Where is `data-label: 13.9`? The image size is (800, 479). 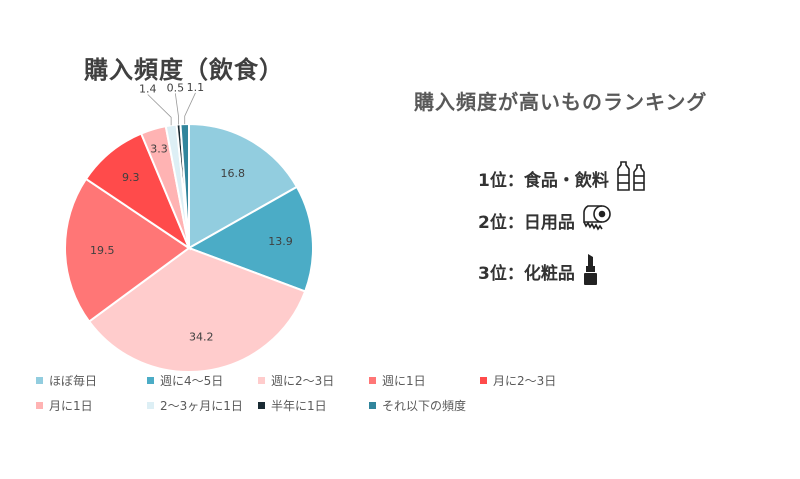 data-label: 13.9 is located at coordinates (280, 241).